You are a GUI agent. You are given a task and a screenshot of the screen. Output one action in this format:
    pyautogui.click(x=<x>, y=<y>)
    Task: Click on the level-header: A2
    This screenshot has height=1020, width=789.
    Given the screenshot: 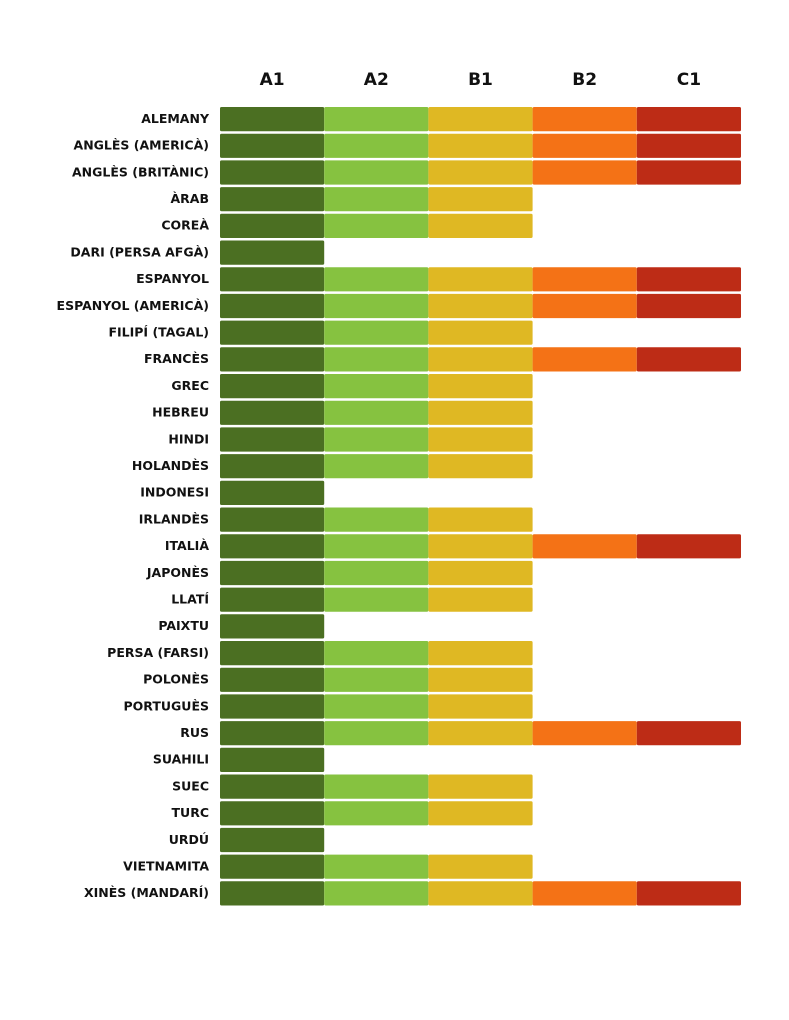 What is the action you would take?
    pyautogui.click(x=376, y=80)
    